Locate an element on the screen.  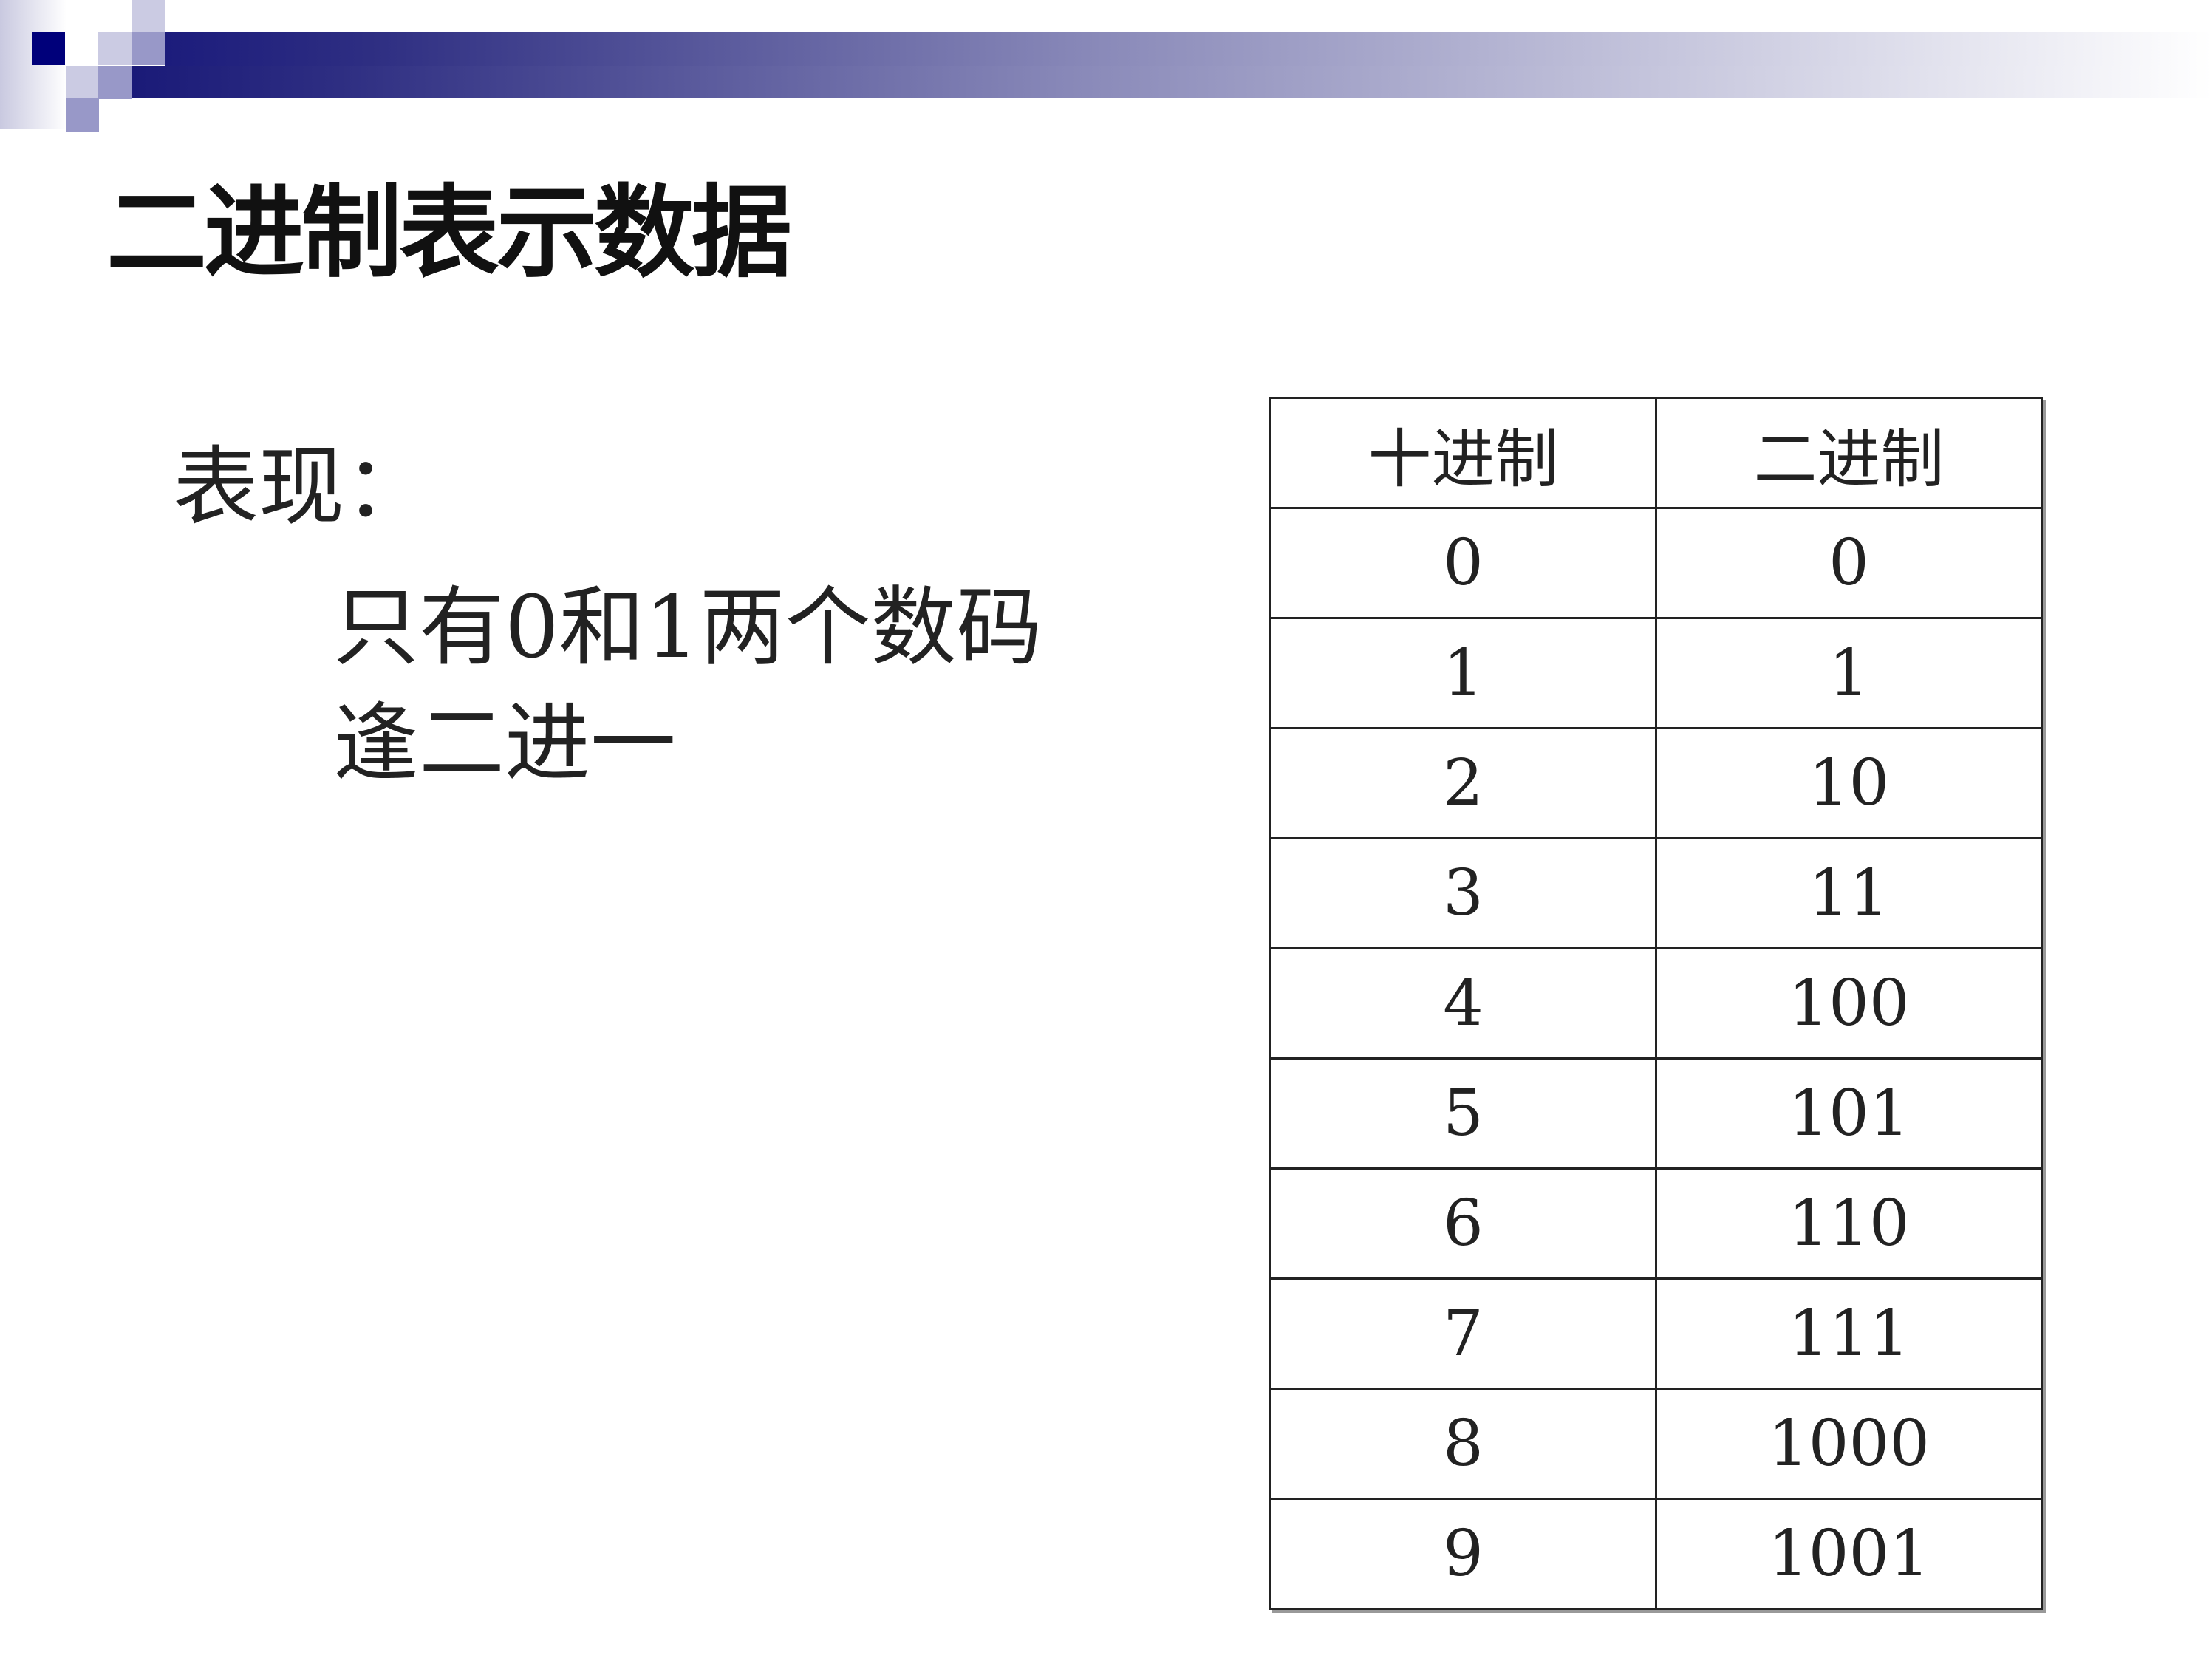
cell-decimal: 5 is located at coordinates (1463, 1113).